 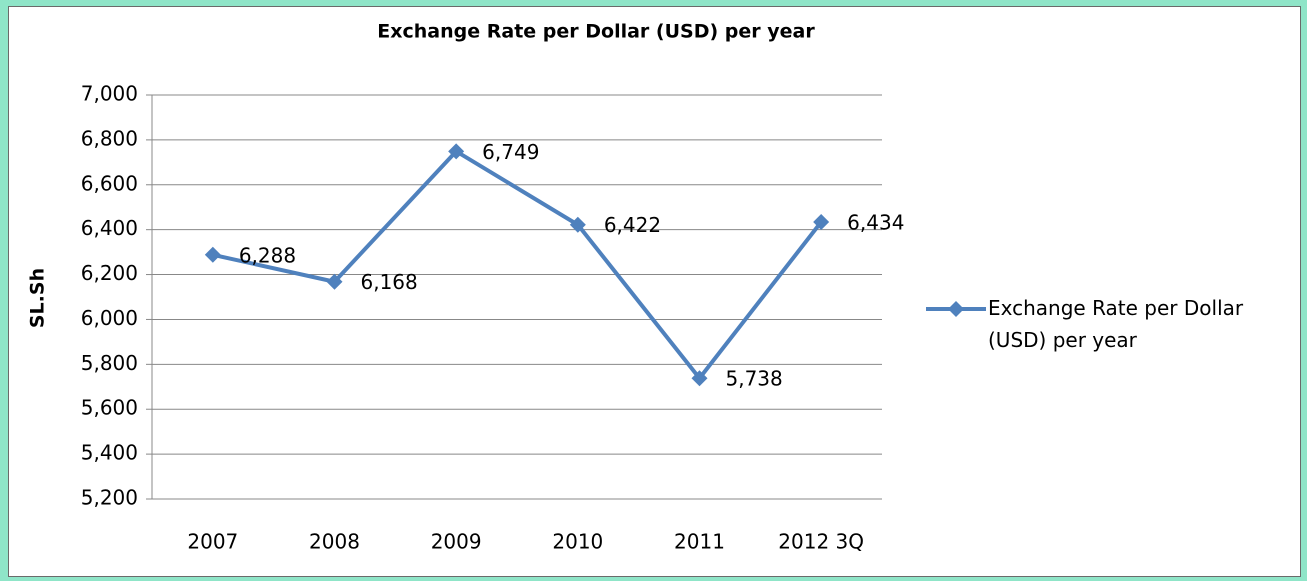 I want to click on legend-marker, so click(x=956, y=309).